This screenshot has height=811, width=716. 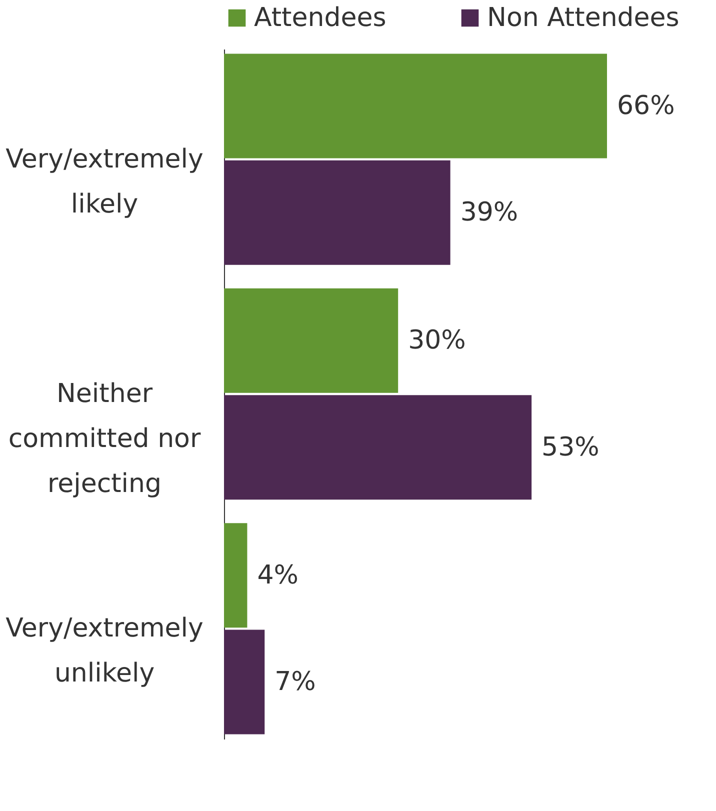 What do you see at coordinates (104, 439) in the screenshot?
I see `y-tick-label: Neither committed nor rejecting` at bounding box center [104, 439].